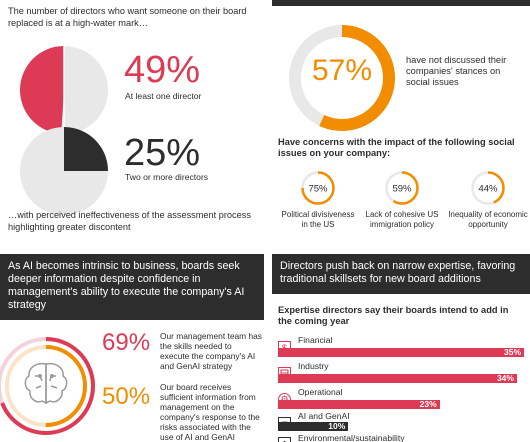 This screenshot has height=442, width=530. I want to click on bar-value-operational: 23%, so click(428, 404).